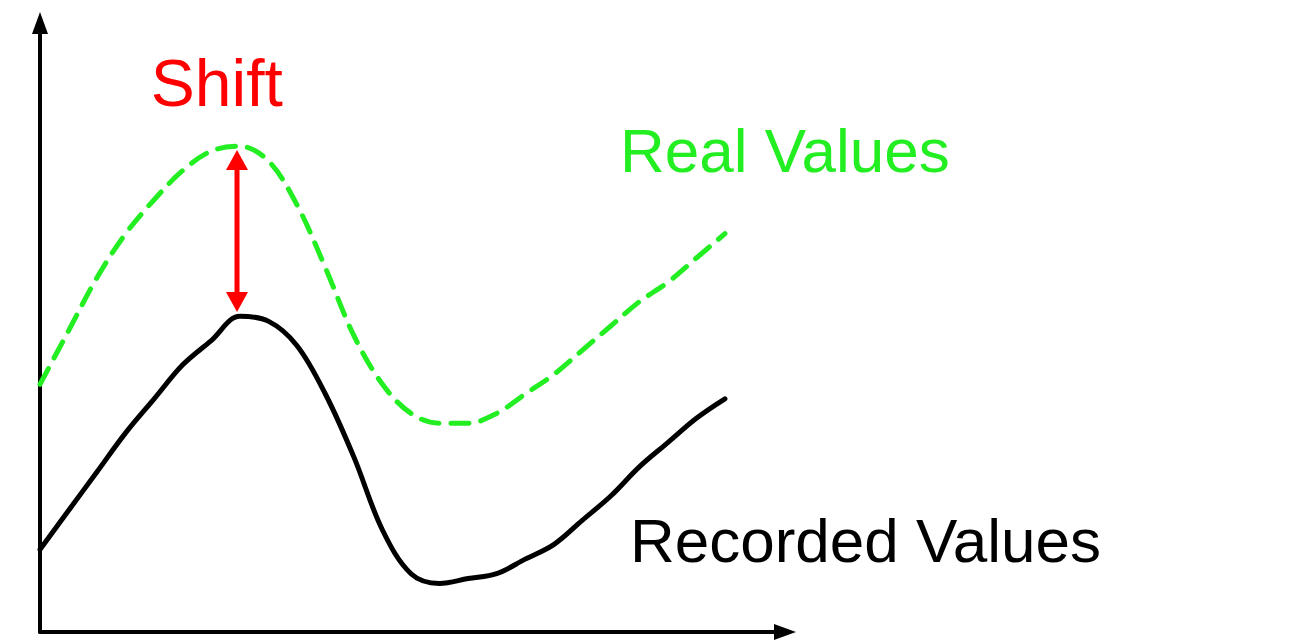 This screenshot has width=1290, height=641. What do you see at coordinates (784, 151) in the screenshot?
I see `series-label: Real Values` at bounding box center [784, 151].